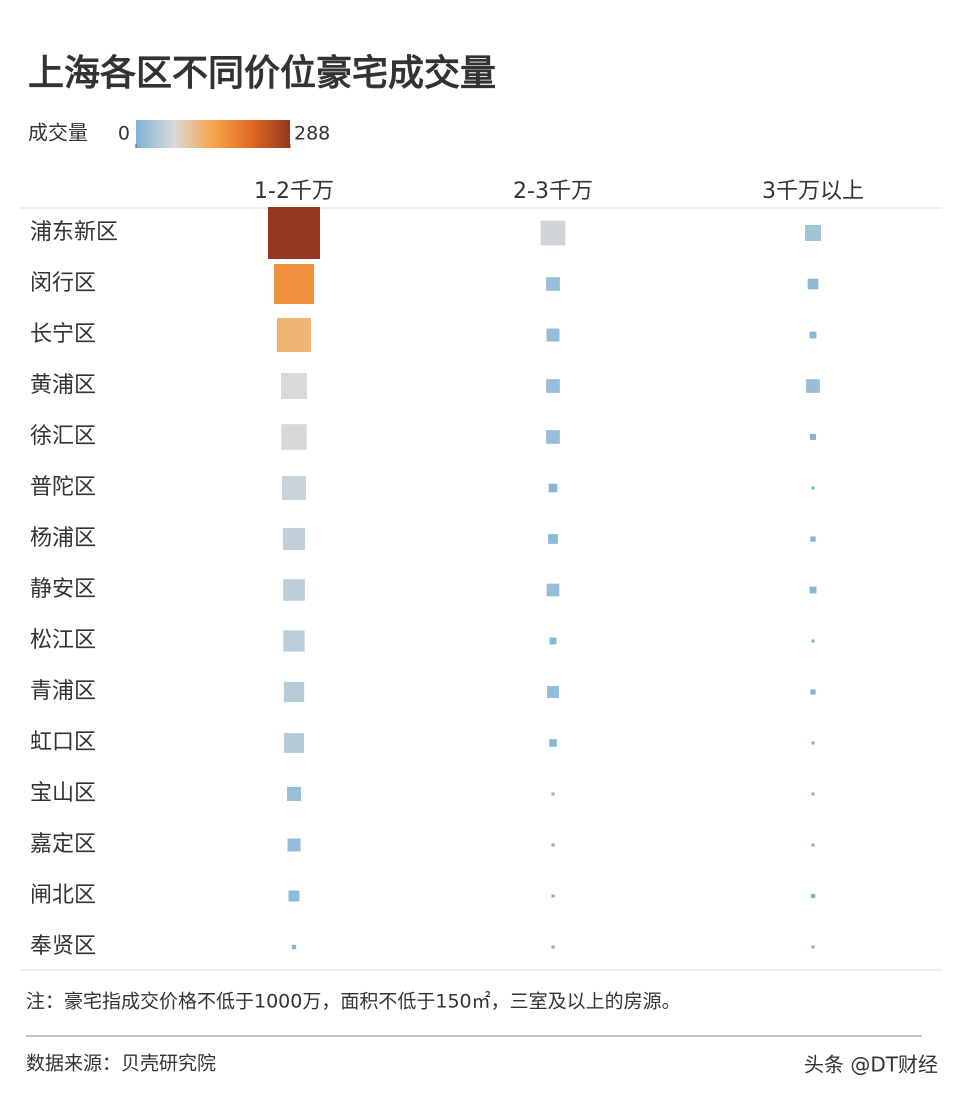  What do you see at coordinates (63, 538) in the screenshot?
I see `row-label: 杨浦区` at bounding box center [63, 538].